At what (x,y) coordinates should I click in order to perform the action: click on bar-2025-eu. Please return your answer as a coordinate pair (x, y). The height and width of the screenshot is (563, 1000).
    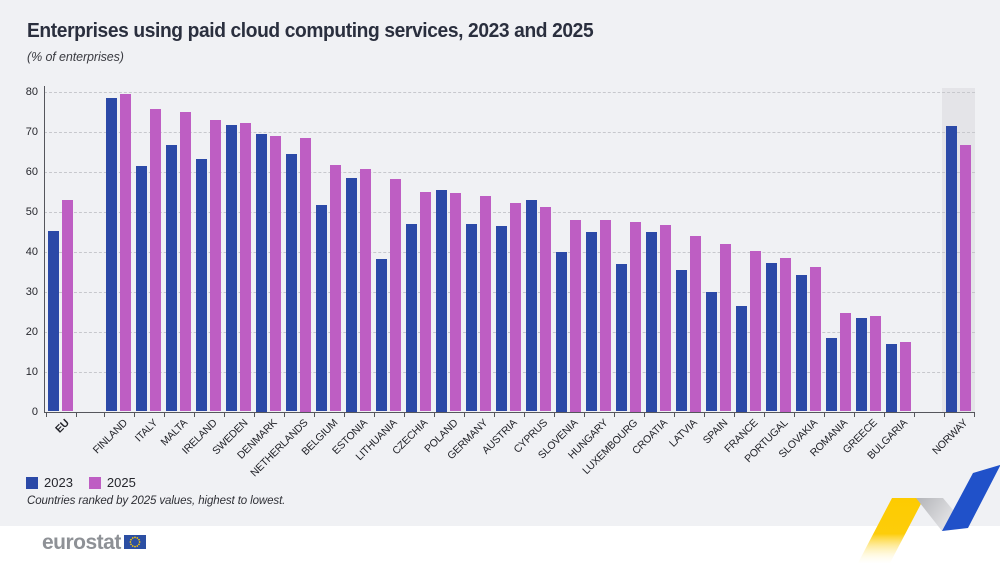
    Looking at the image, I should click on (67, 305).